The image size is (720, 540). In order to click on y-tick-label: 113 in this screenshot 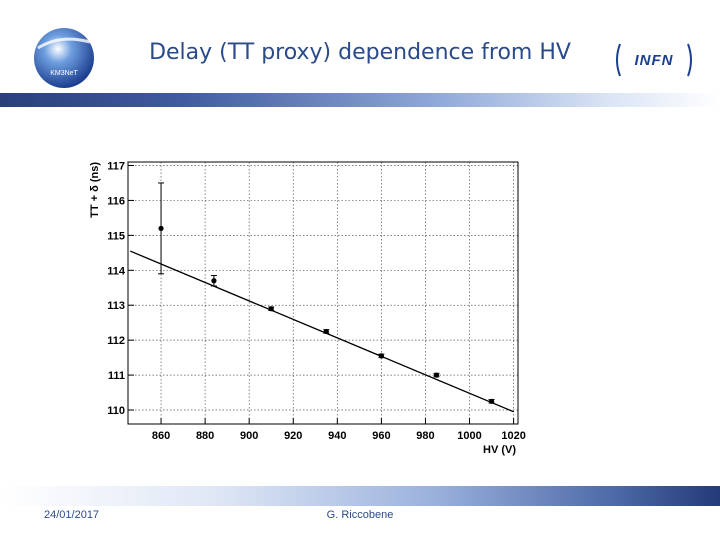, I will do `click(116, 306)`.